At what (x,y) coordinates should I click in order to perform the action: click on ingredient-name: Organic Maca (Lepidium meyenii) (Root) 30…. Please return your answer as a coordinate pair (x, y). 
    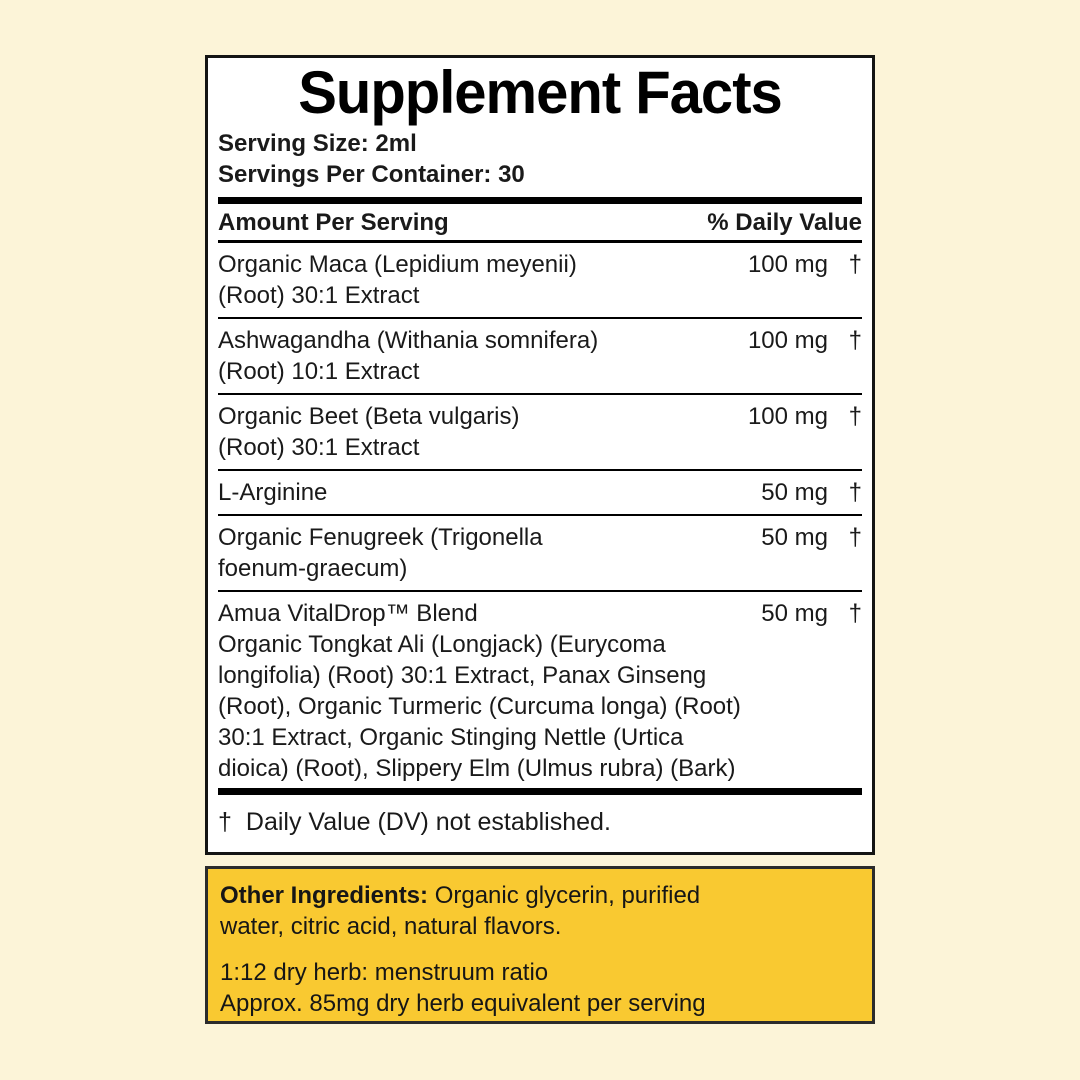
    Looking at the image, I should click on (397, 280).